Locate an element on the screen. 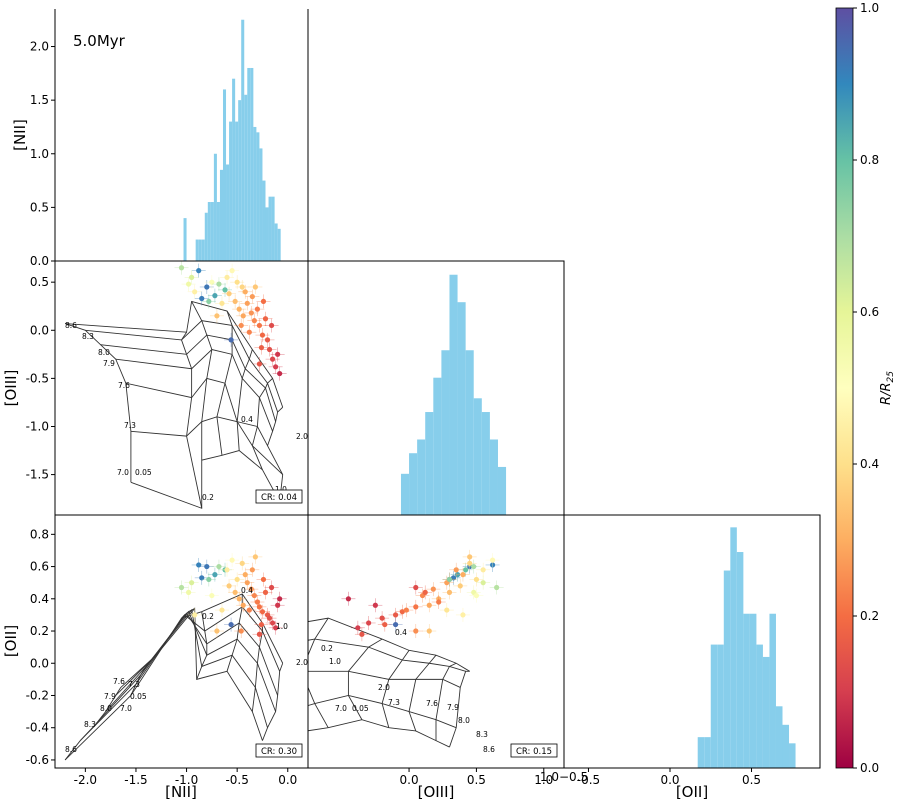  oii-histogram-panel: -0.5 0.0 0.5 1.0−0.5 [OII] is located at coordinates (680, 657).